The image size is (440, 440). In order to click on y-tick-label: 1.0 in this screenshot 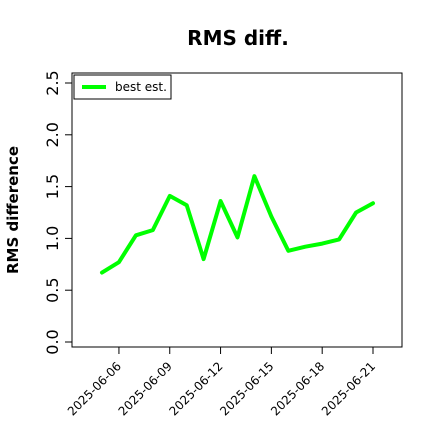, I will do `click(52, 238)`.